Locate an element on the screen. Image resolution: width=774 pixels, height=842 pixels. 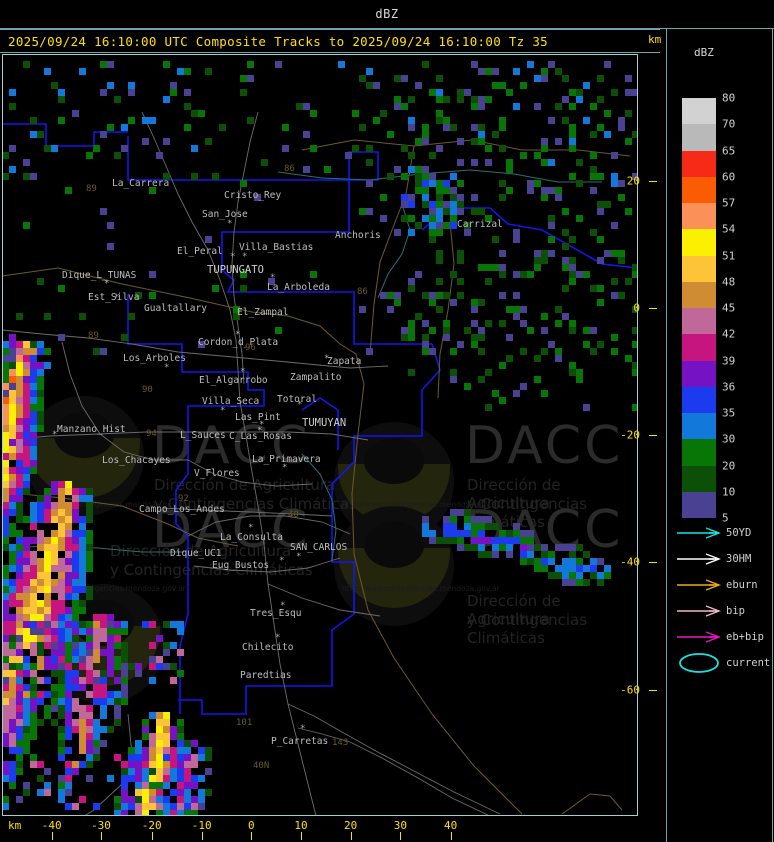
legend-row: bip is located at coordinates (725, 611).